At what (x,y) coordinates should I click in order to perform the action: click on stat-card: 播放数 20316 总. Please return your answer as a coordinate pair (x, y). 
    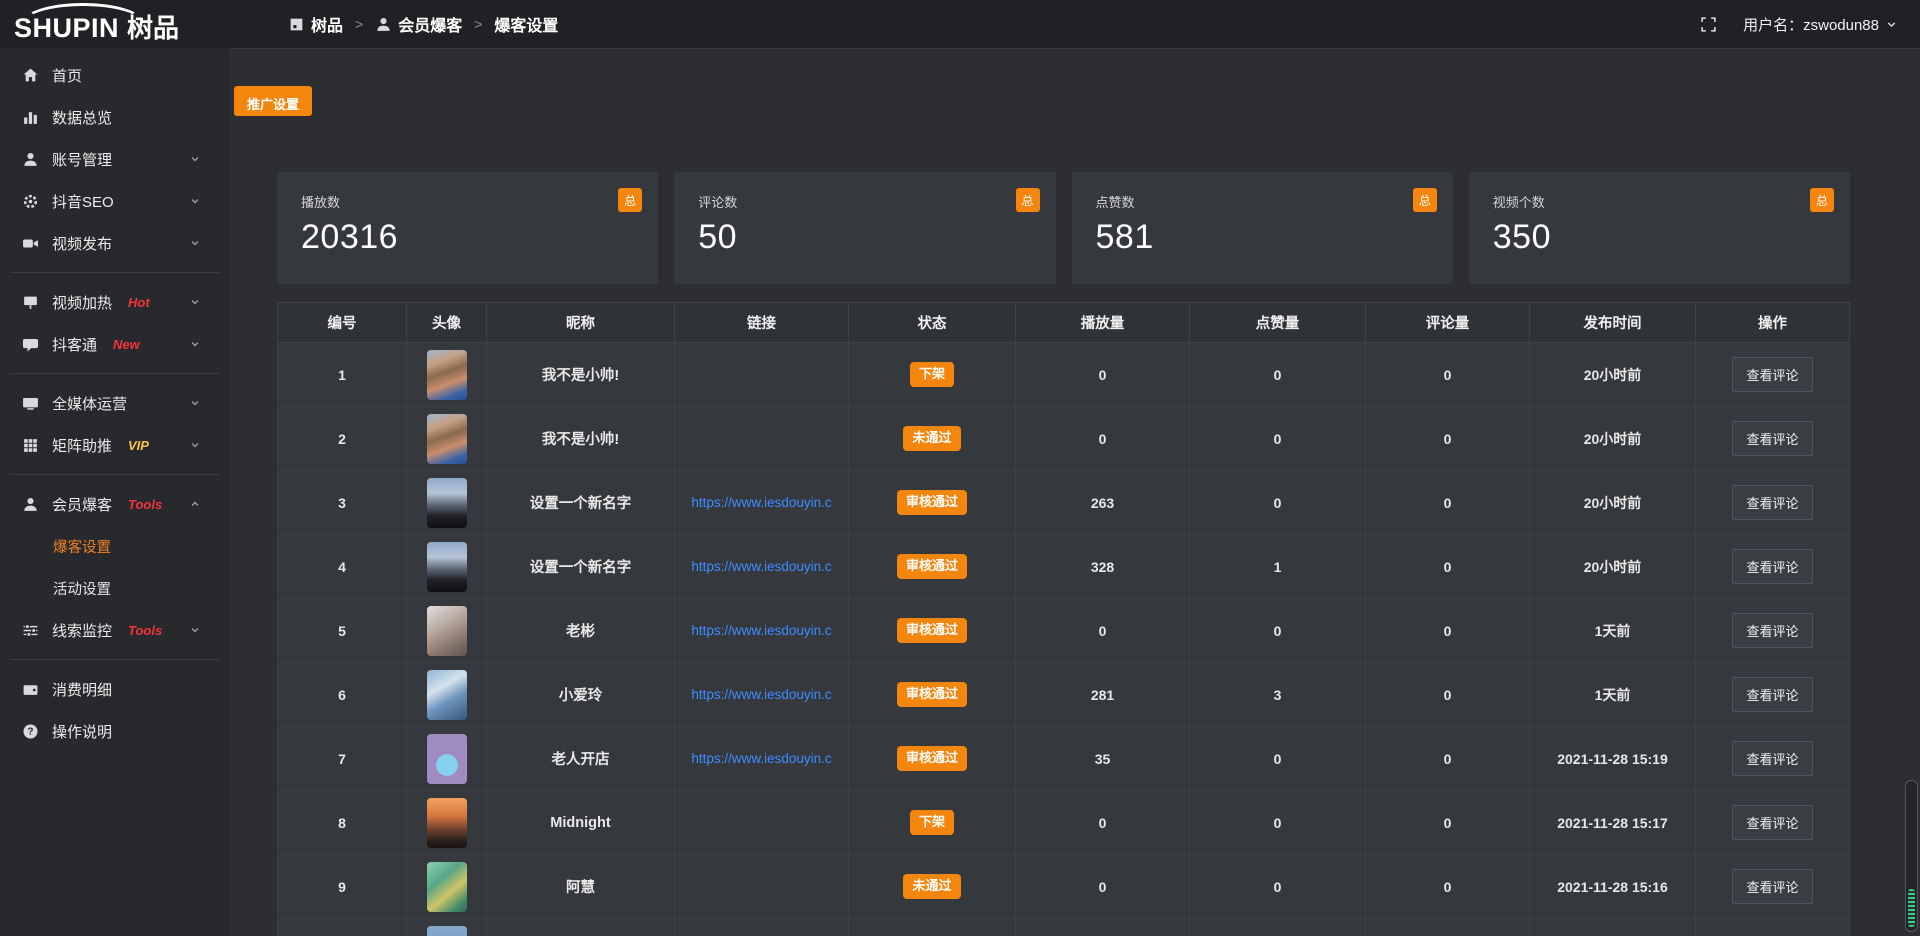
    Looking at the image, I should click on (468, 228).